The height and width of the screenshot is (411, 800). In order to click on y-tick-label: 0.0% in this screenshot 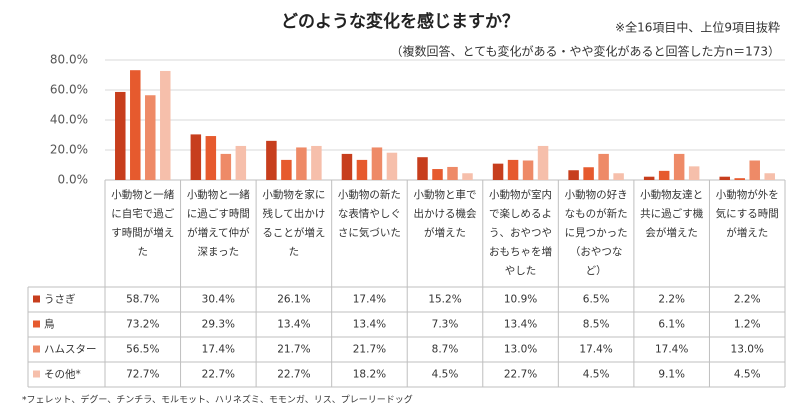, I will do `click(73, 180)`.